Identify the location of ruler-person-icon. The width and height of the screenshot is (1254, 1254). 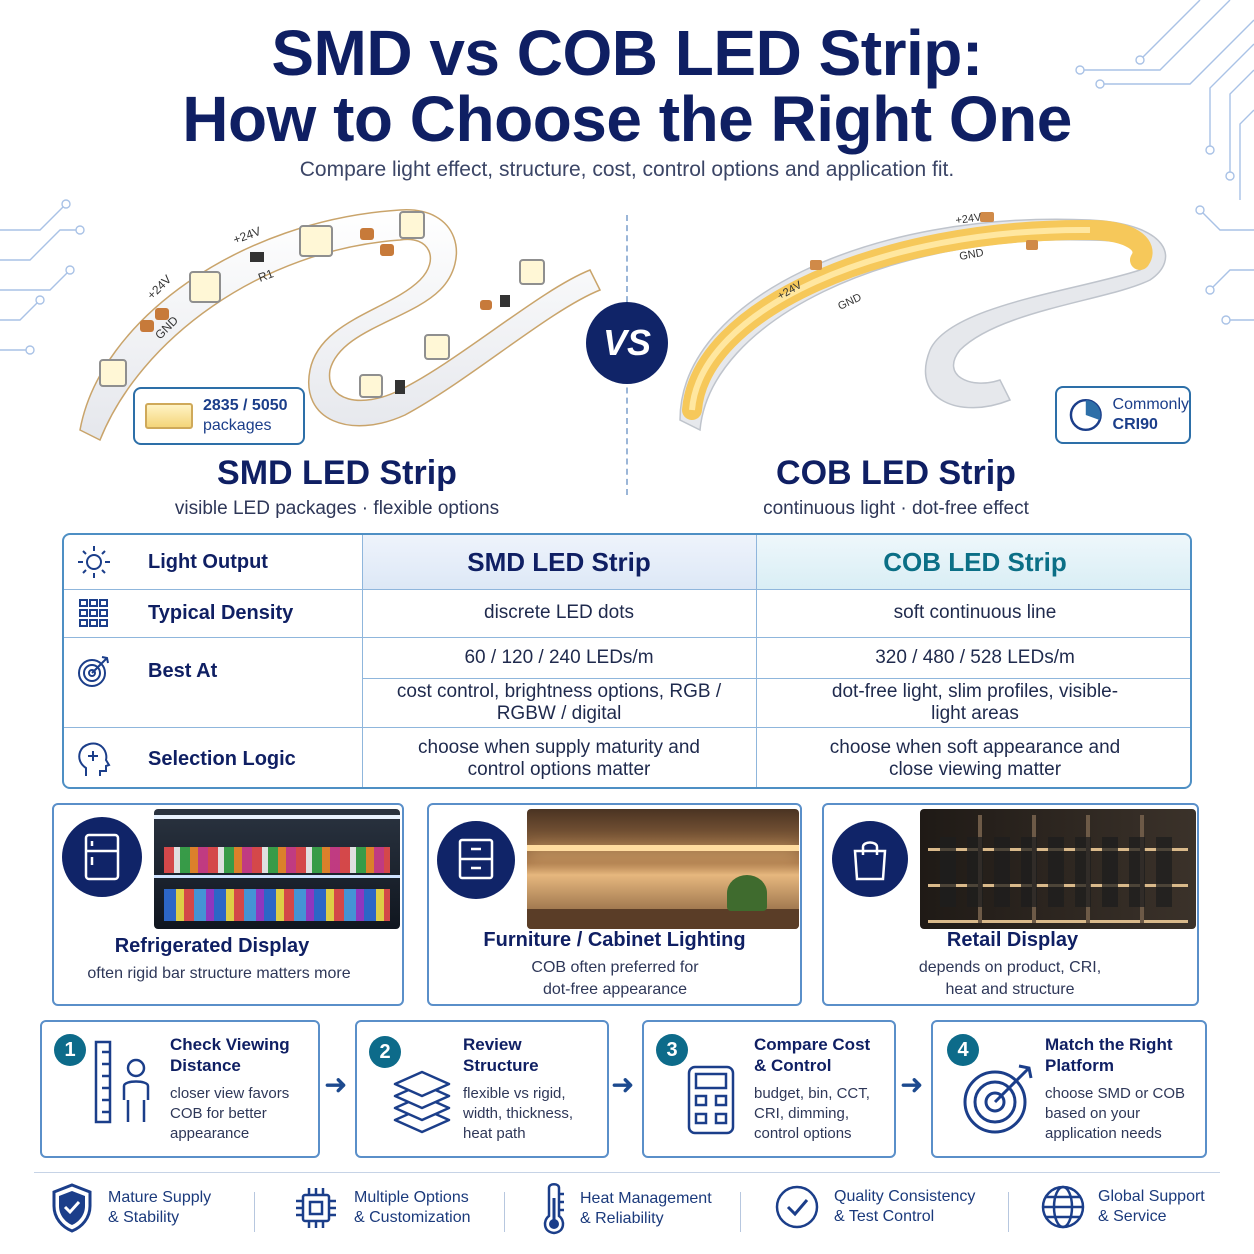
(122, 1082).